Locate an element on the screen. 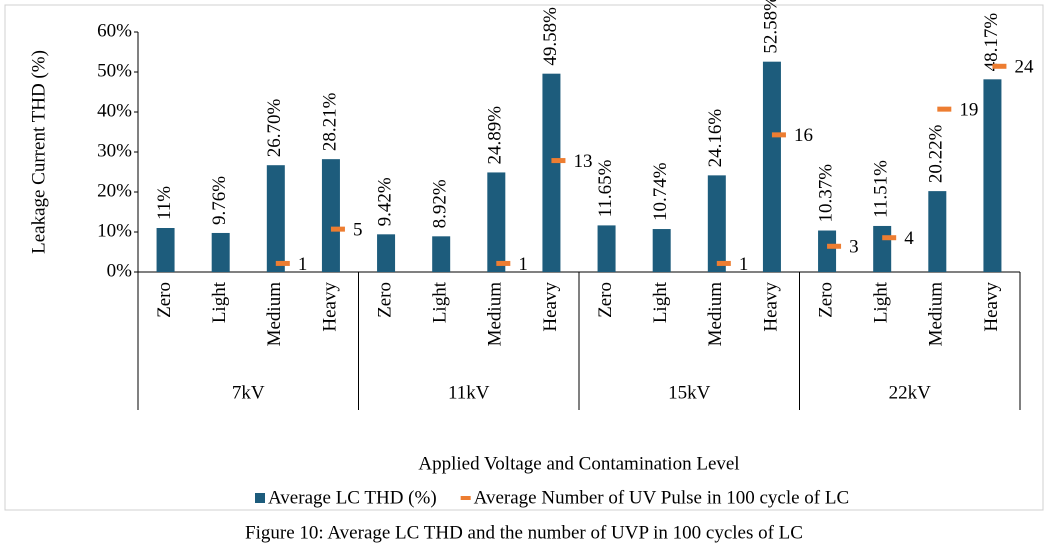  data-label: 3 is located at coordinates (854, 247).